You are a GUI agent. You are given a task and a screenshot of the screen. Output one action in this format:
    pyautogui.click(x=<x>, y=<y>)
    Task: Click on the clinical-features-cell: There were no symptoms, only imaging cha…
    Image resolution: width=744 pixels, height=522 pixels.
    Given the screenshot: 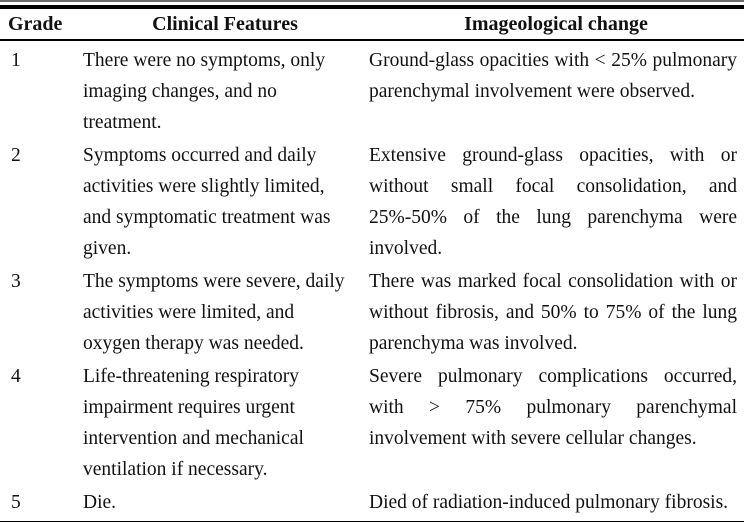 What is the action you would take?
    pyautogui.click(x=204, y=91)
    